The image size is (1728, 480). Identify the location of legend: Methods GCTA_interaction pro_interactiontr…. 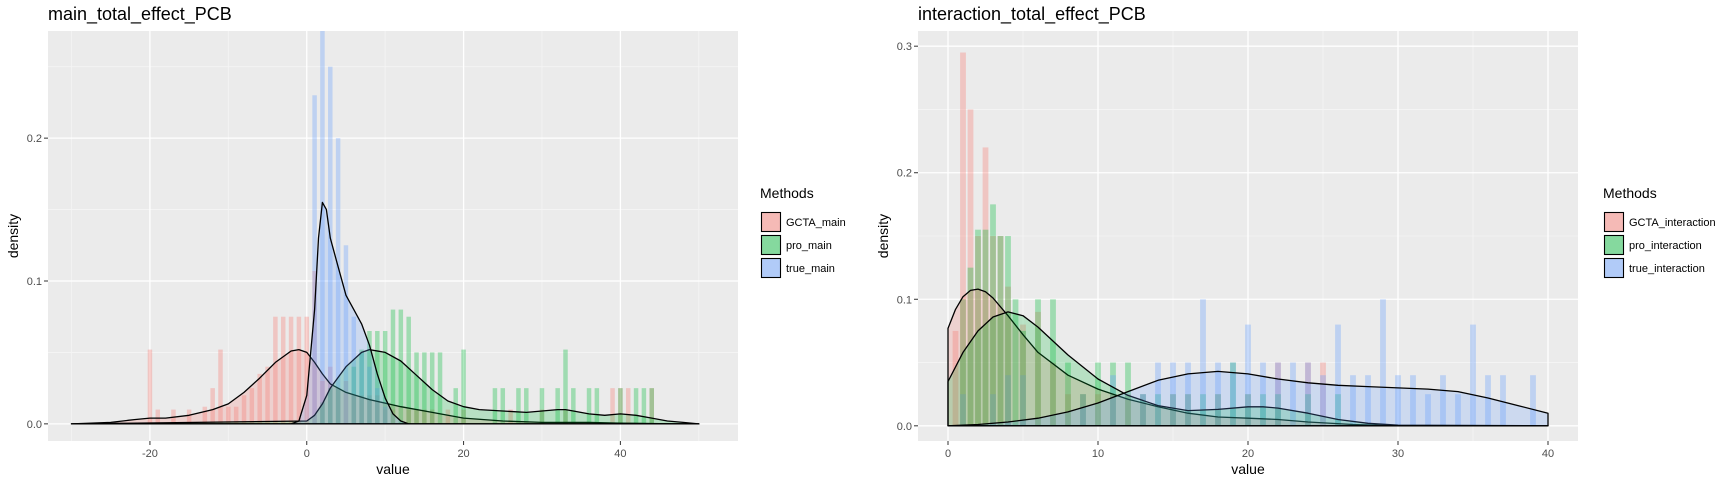
(1659, 232).